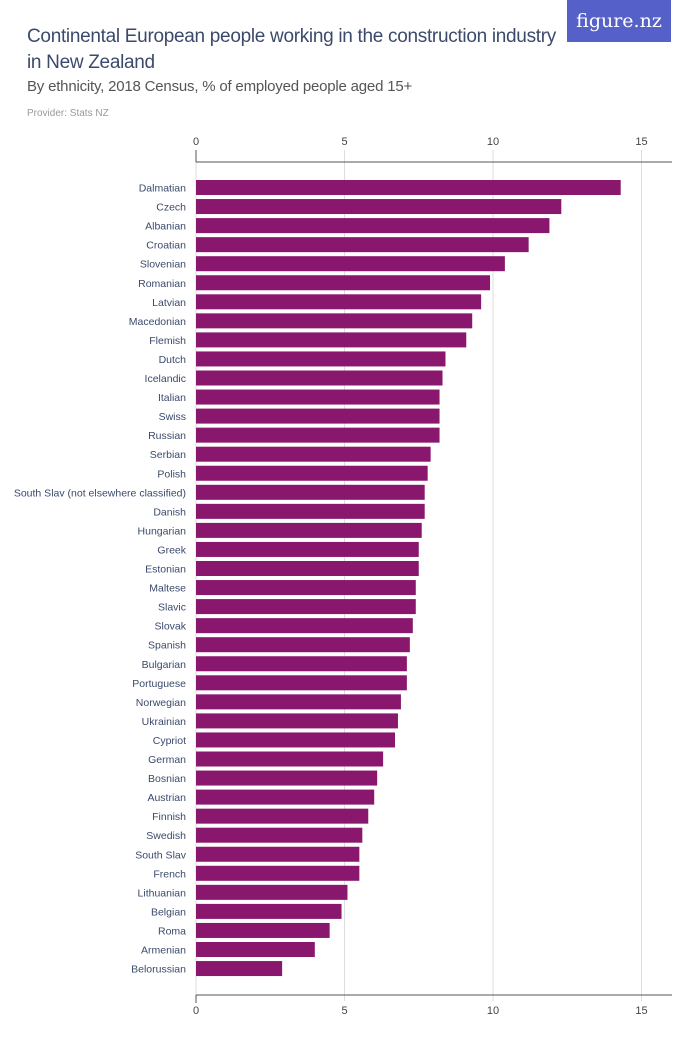 Image resolution: width=700 pixels, height=1050 pixels. I want to click on bar-french, so click(278, 873).